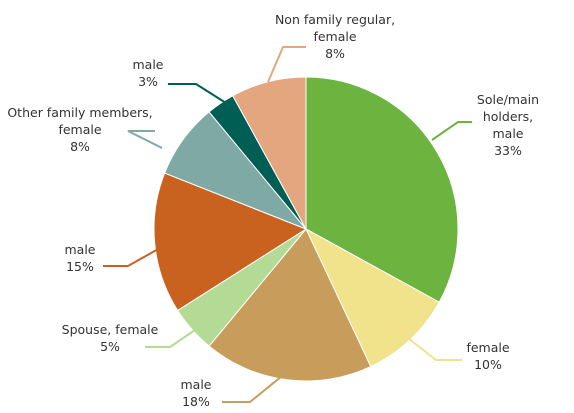  What do you see at coordinates (80, 266) in the screenshot?
I see `value-label: 15%` at bounding box center [80, 266].